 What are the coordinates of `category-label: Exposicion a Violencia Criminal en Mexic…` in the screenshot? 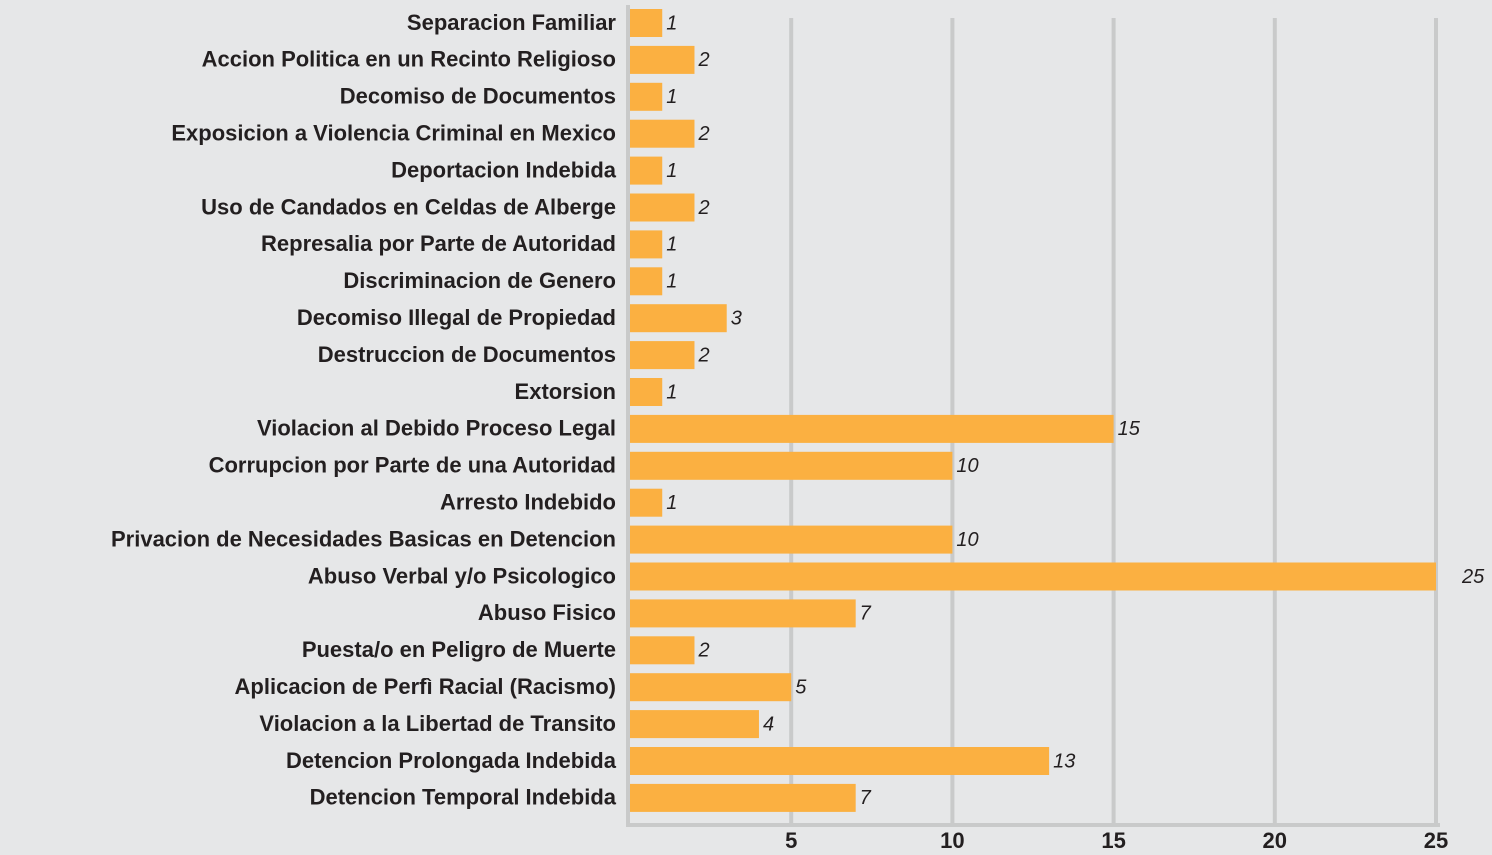 It's located at (393, 133).